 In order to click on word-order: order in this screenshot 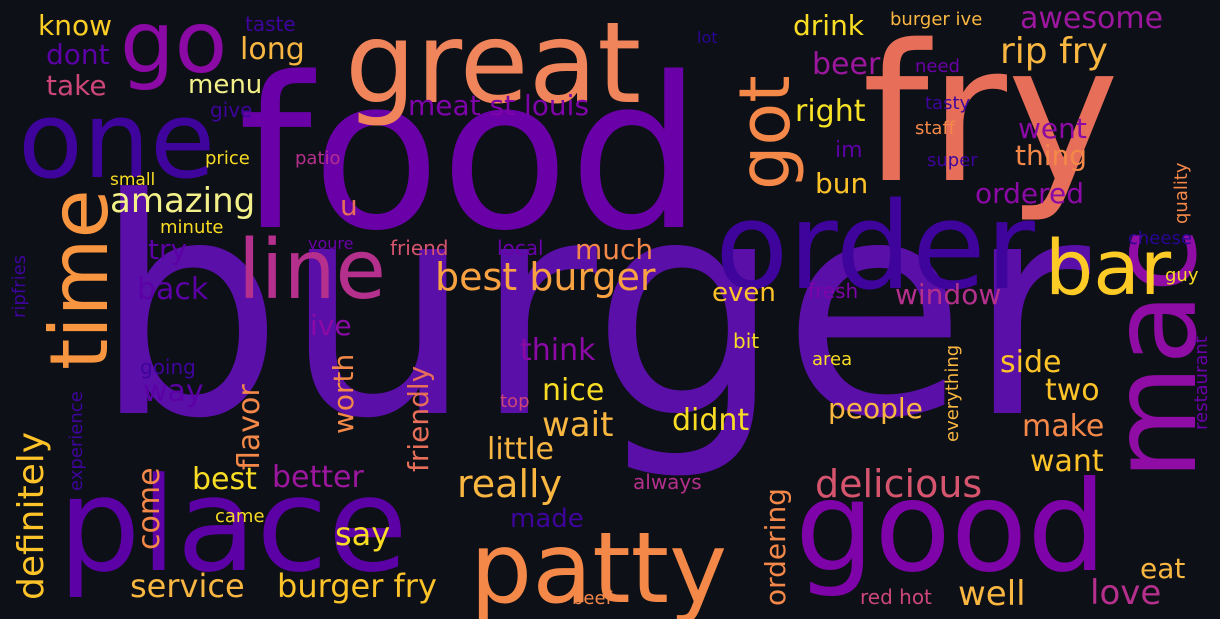, I will do `click(875, 247)`.